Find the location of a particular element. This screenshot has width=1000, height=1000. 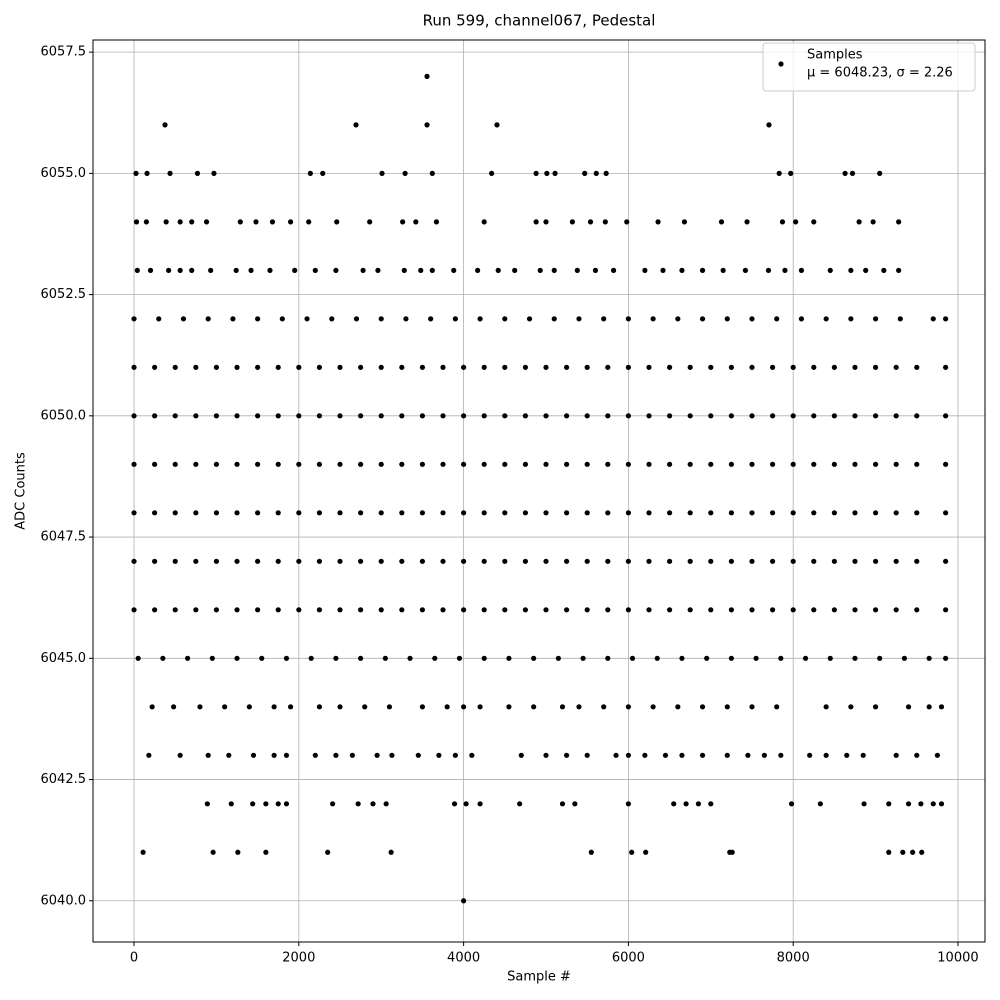

x-tick-label: 0 is located at coordinates (134, 958).